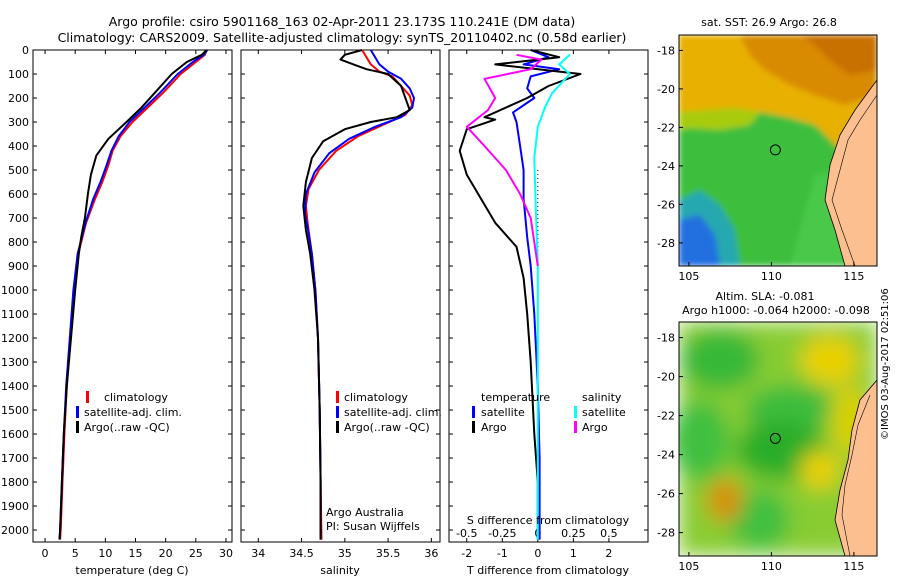  Describe the element at coordinates (388, 553) in the screenshot. I see `x-tick-label: 35.5` at that location.